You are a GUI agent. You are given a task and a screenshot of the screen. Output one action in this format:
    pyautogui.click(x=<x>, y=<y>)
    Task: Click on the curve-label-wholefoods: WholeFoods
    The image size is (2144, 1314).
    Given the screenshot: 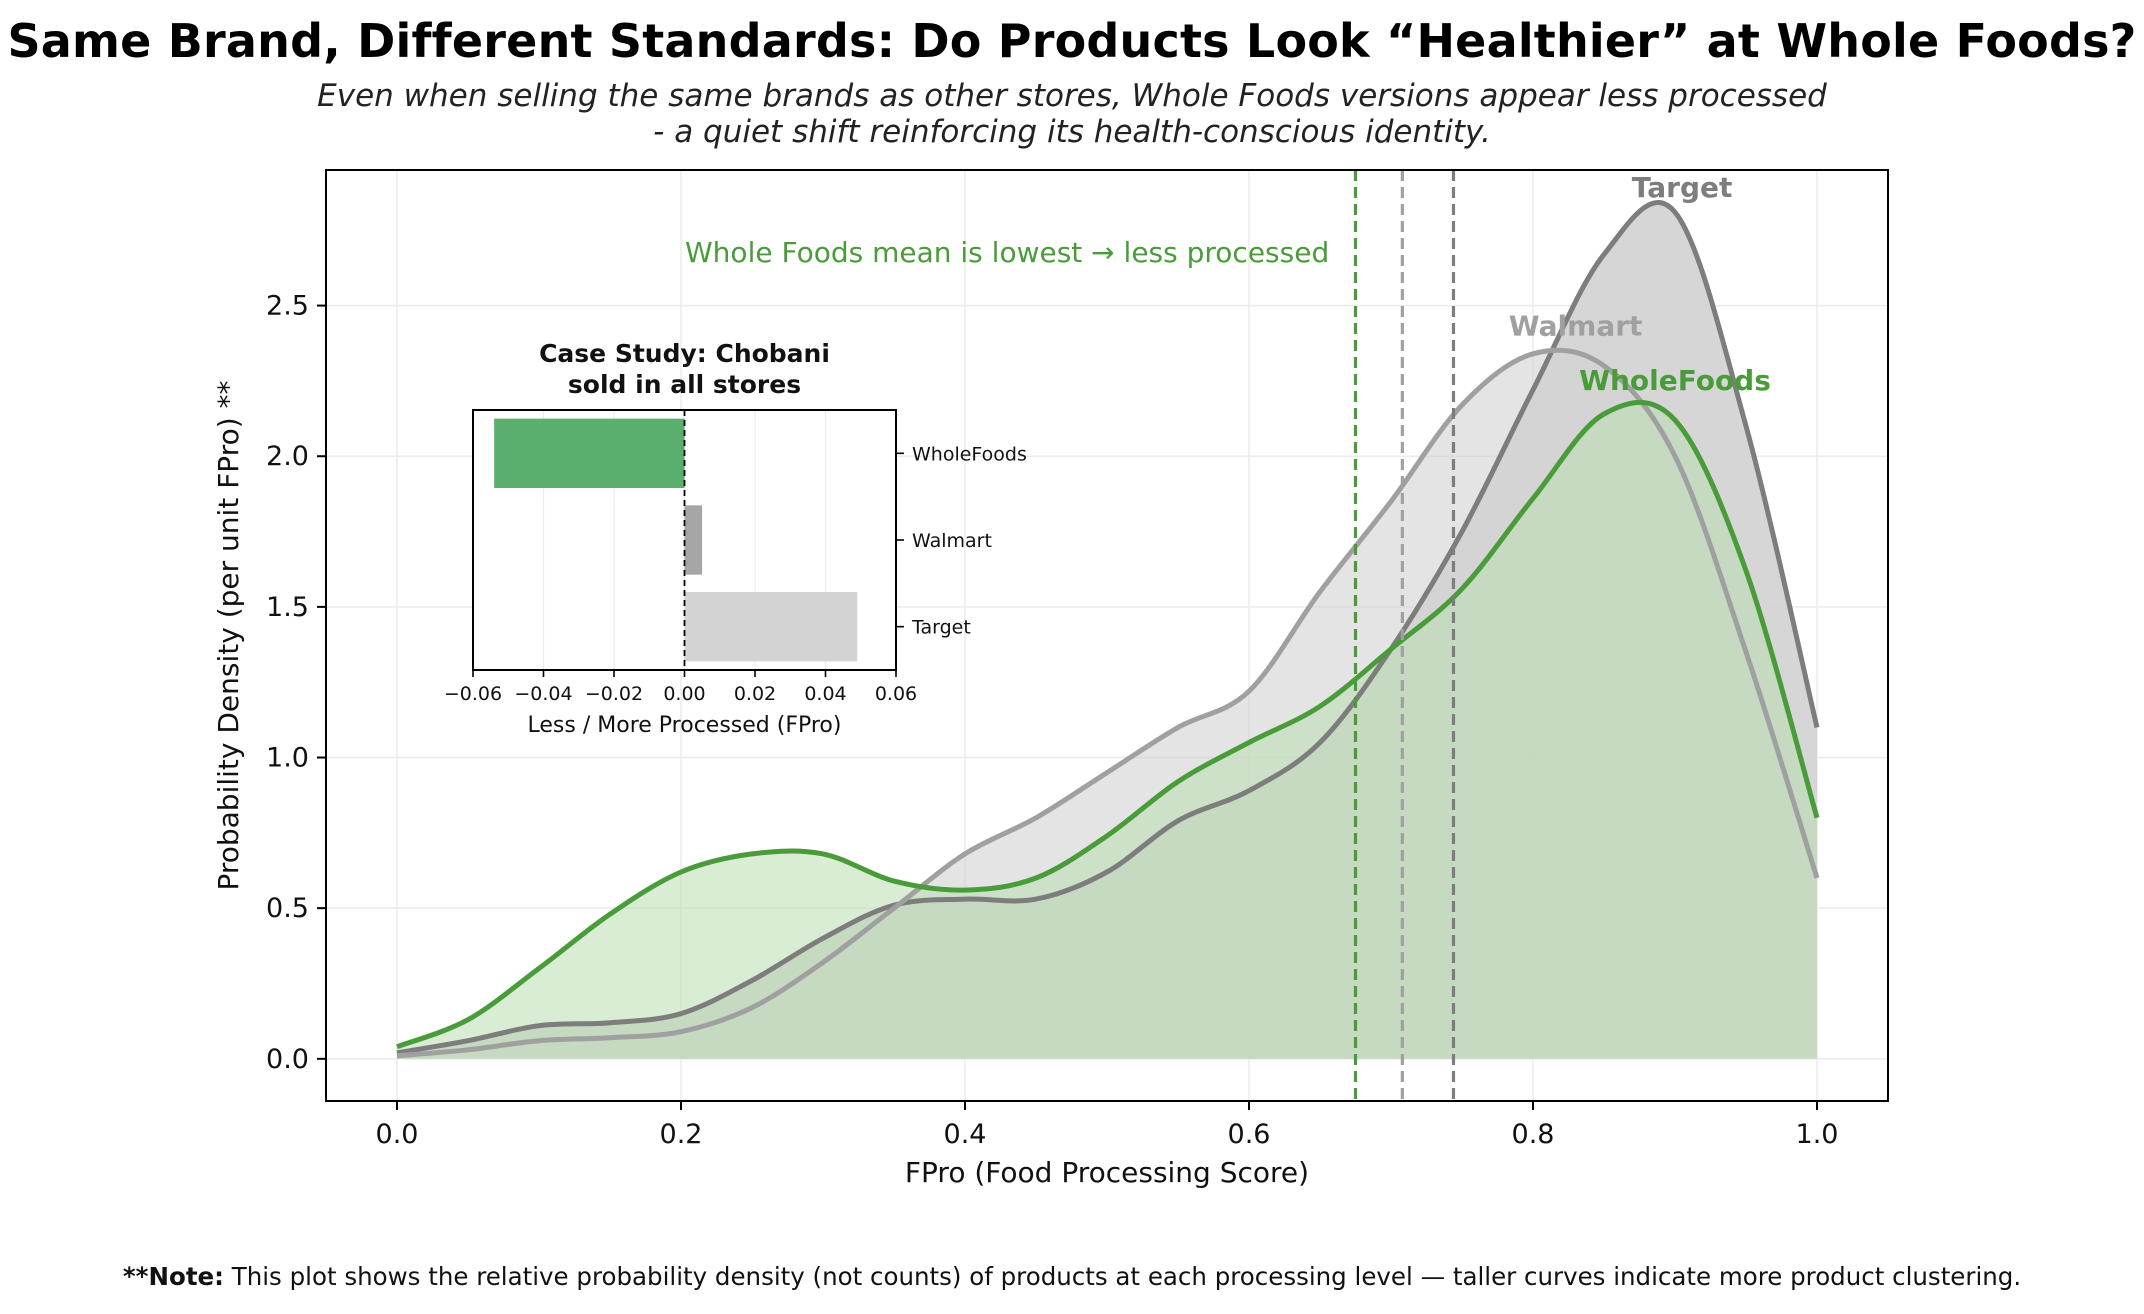 What is the action you would take?
    pyautogui.click(x=1675, y=380)
    